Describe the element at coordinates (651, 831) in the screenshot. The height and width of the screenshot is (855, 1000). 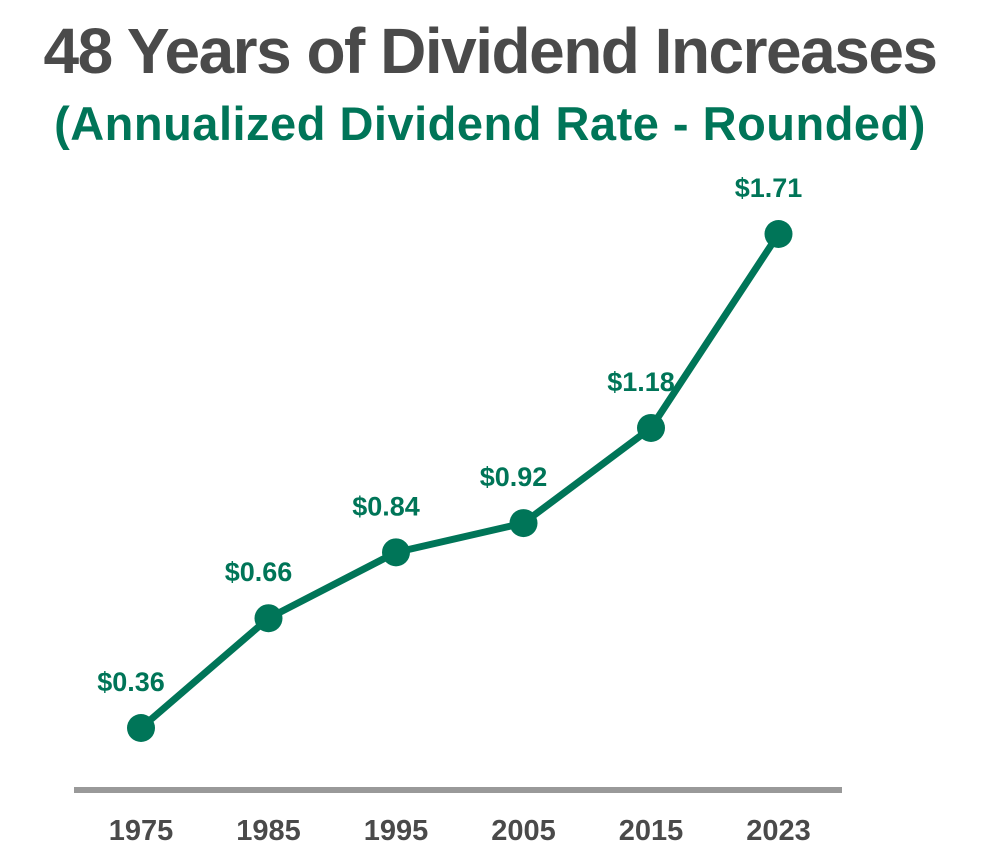
I see `x-tick-label-2015: 2015` at that location.